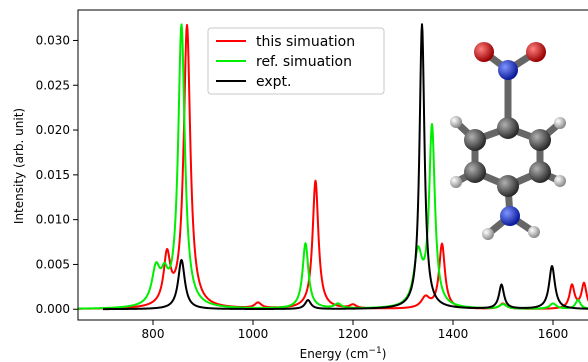  I want to click on y-tick-label: 0.030, so click(53, 40).